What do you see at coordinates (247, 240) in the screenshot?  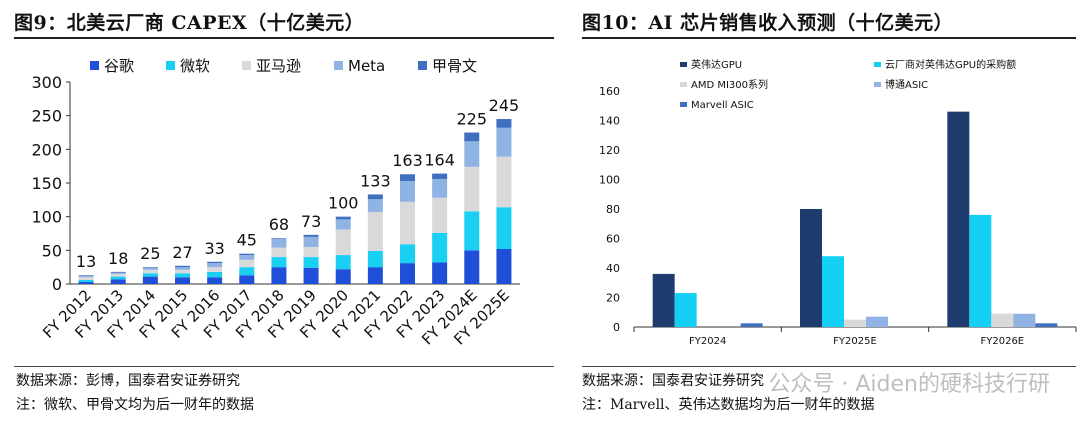 I see `left-total-label: 45` at bounding box center [247, 240].